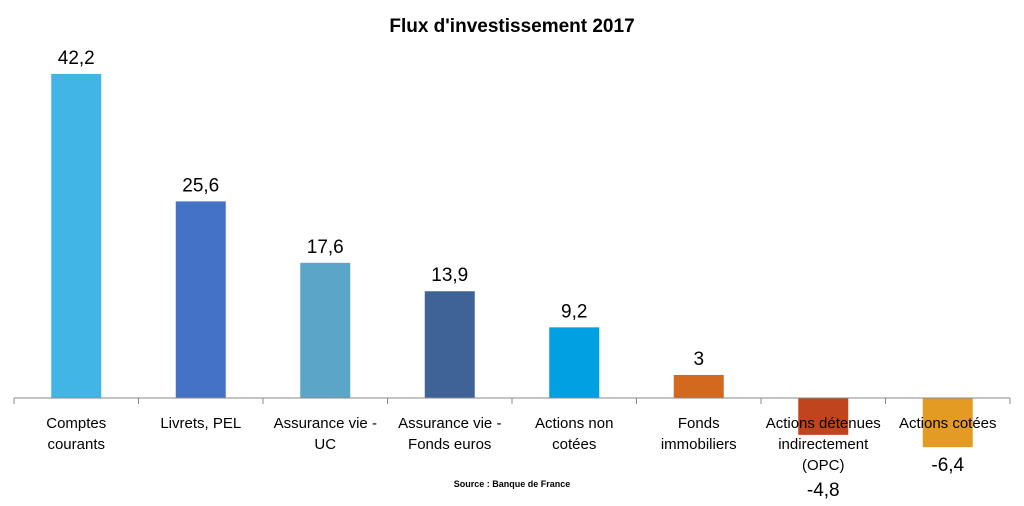 This screenshot has height=506, width=1024. Describe the element at coordinates (325, 247) in the screenshot. I see `value-label: 17,6` at that location.